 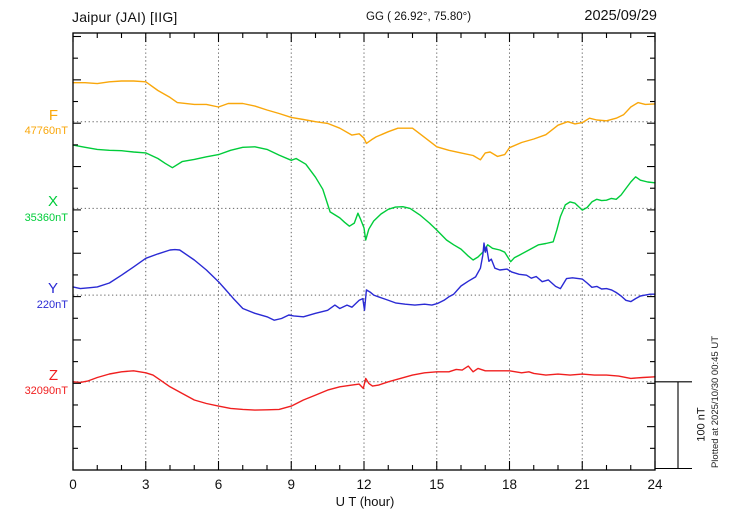 I want to click on plotted-at-note: Plotted at 2025/10/30 00:45 UT, so click(x=715, y=402).